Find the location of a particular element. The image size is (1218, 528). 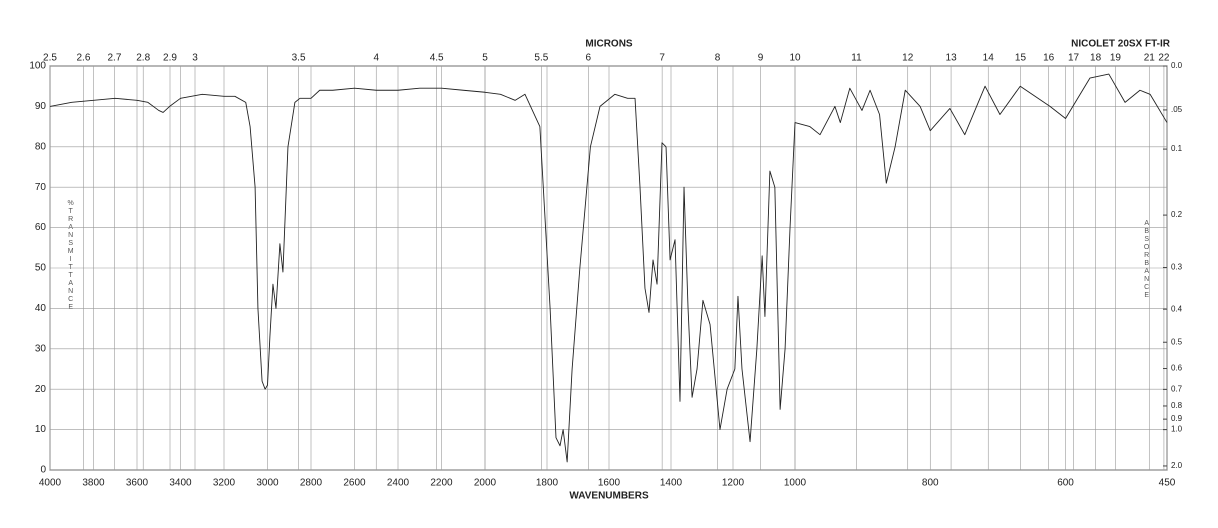

x2-tick-label: 2.6 is located at coordinates (84, 58).